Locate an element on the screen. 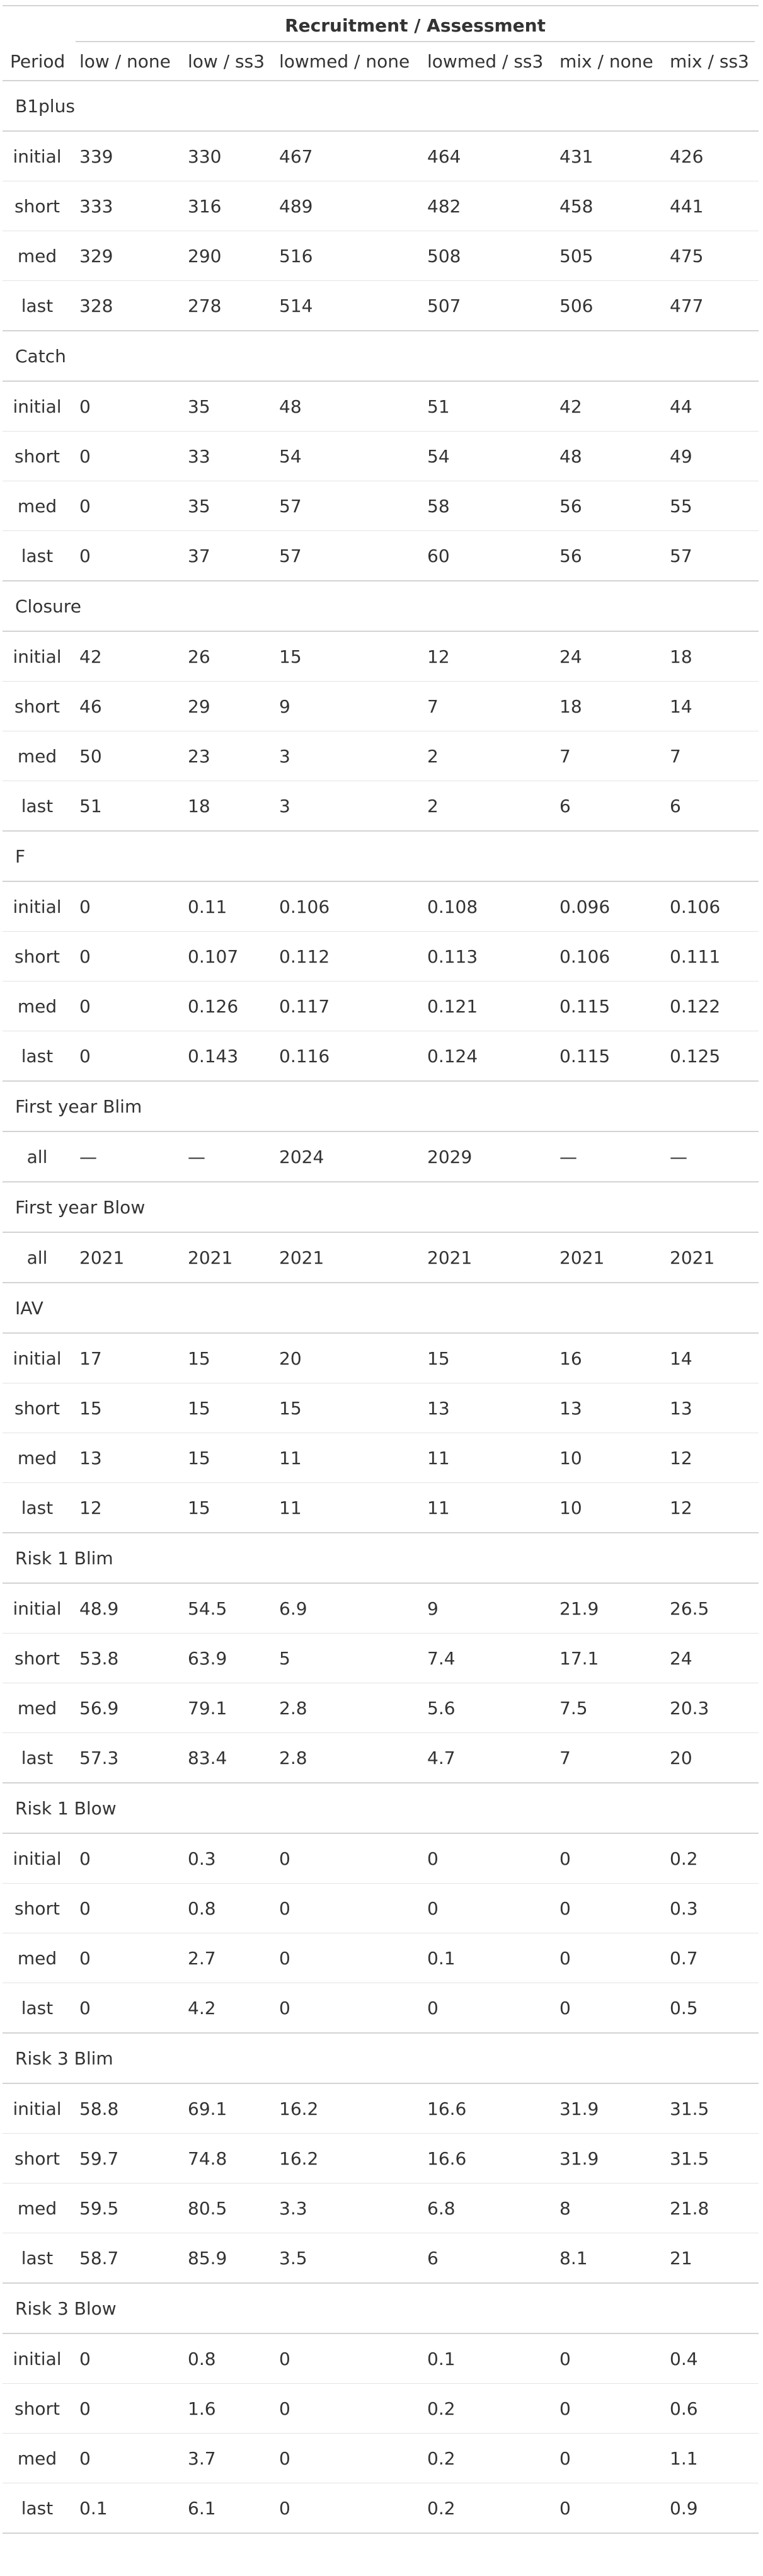 The image size is (763, 2576). value-cell: 3.5 is located at coordinates (346, 2258).